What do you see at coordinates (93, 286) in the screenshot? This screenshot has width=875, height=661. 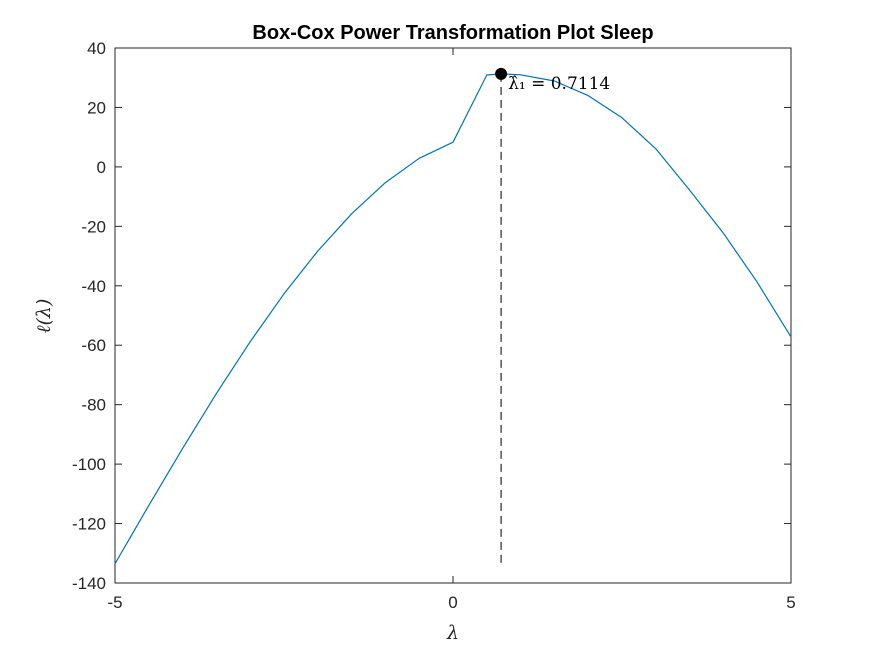 I see `y-tick-label: -40` at bounding box center [93, 286].